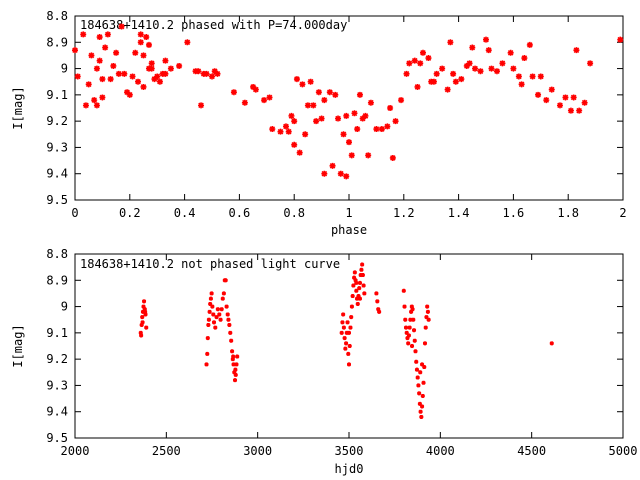 This screenshot has height=480, width=640. Describe the element at coordinates (57, 16) in the screenshot. I see `phased-y-tick-label: 8.8` at that location.